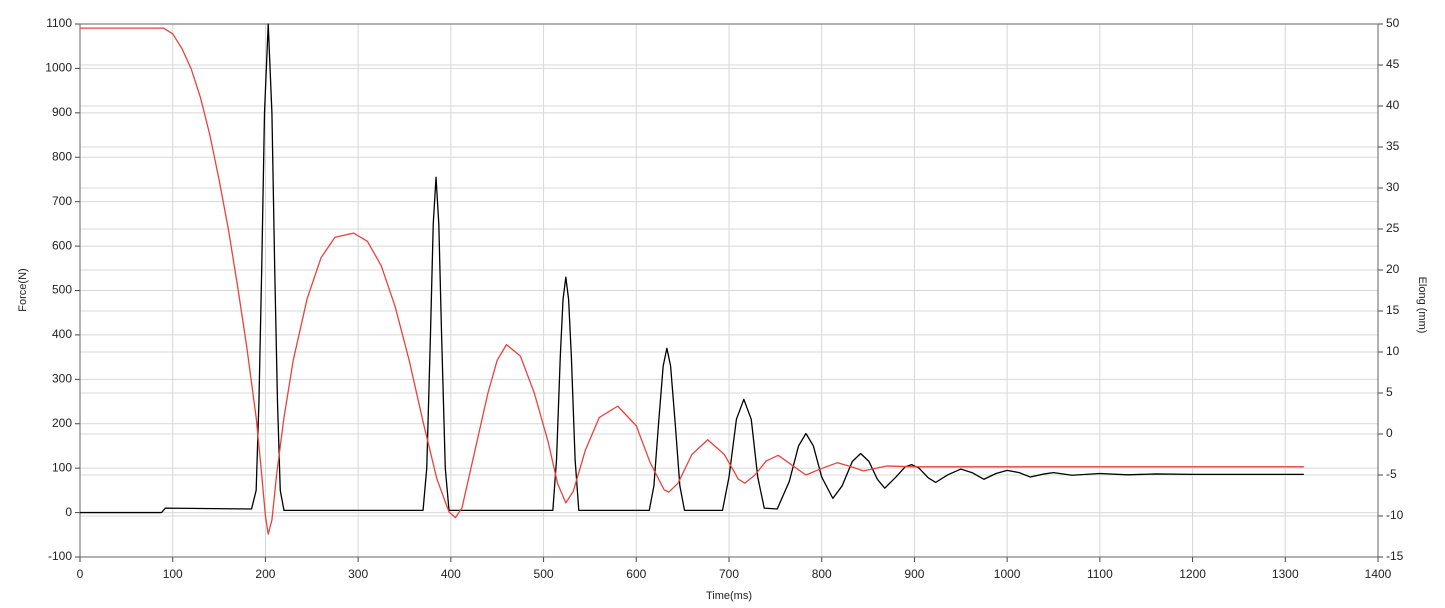 This screenshot has width=1445, height=608. What do you see at coordinates (62, 201) in the screenshot?
I see `y-tick-label: 700` at bounding box center [62, 201].